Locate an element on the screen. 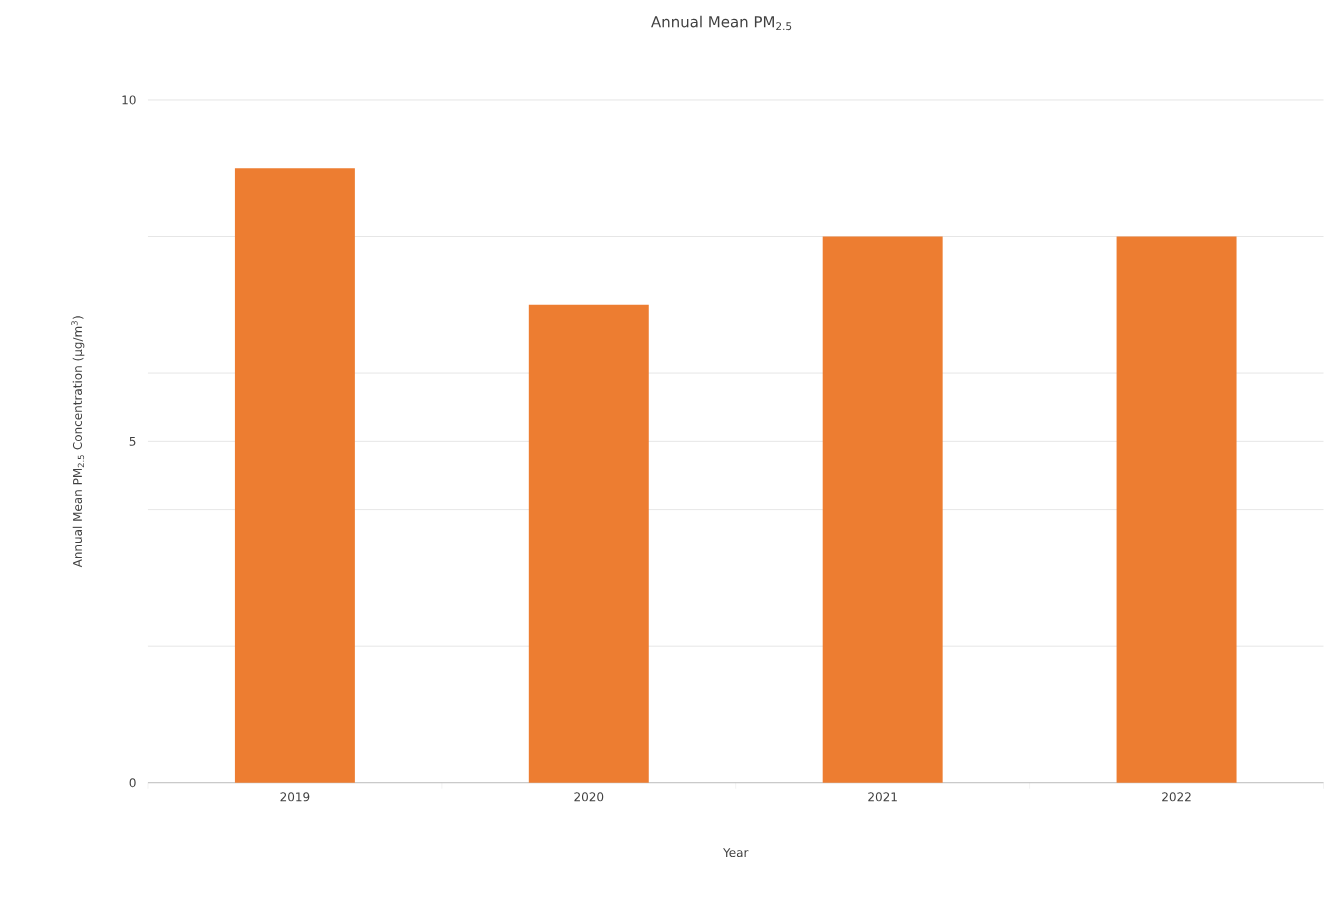  y-tick-label: 0 is located at coordinates (132, 783).